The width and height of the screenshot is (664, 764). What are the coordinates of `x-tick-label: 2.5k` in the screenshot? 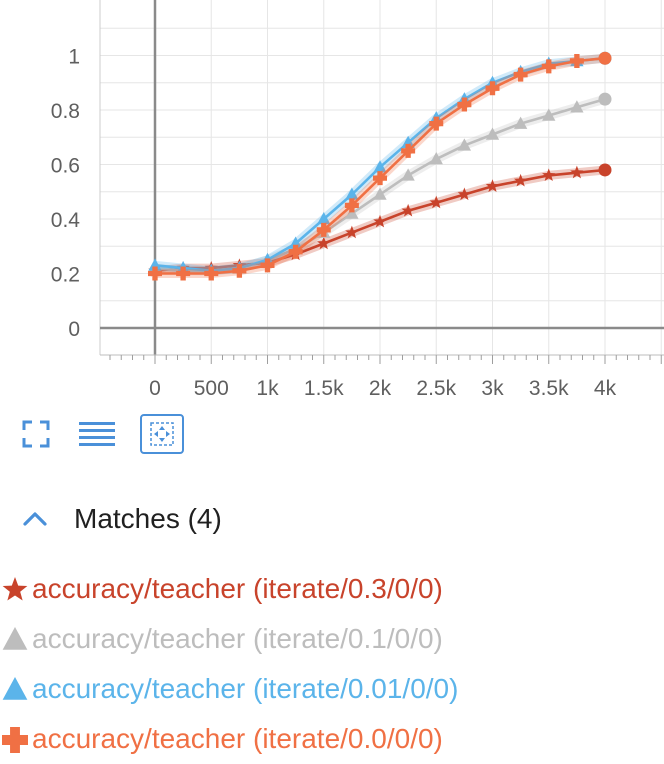 It's located at (436, 388).